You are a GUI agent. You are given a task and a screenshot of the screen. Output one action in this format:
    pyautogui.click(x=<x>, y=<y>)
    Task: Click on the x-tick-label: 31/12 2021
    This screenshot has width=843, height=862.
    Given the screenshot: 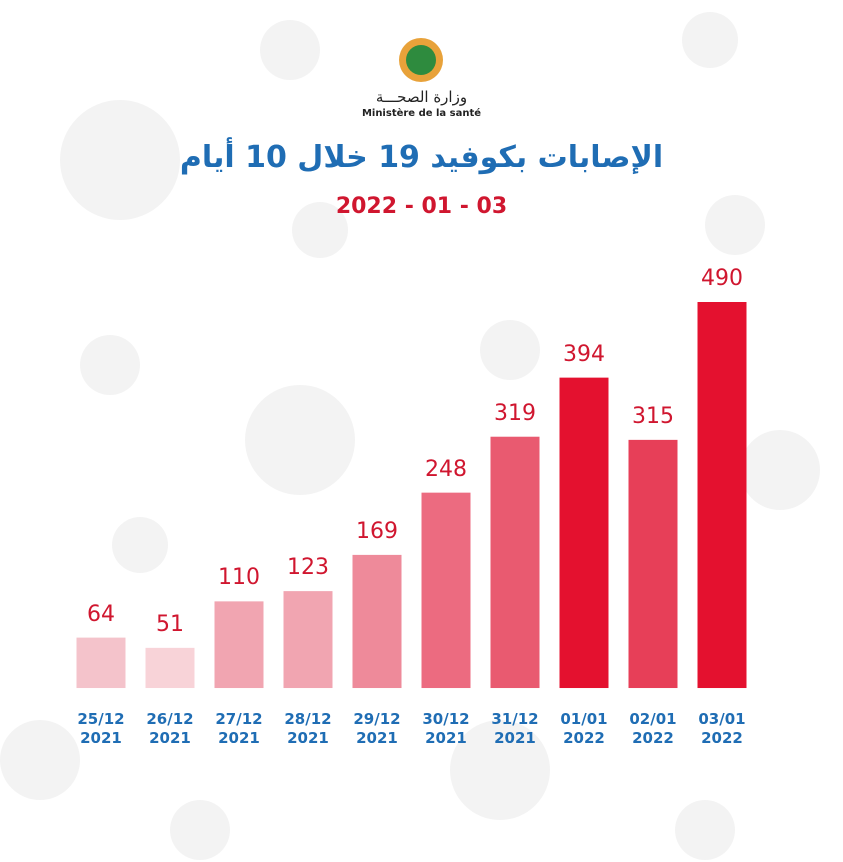 What is the action you would take?
    pyautogui.click(x=515, y=728)
    